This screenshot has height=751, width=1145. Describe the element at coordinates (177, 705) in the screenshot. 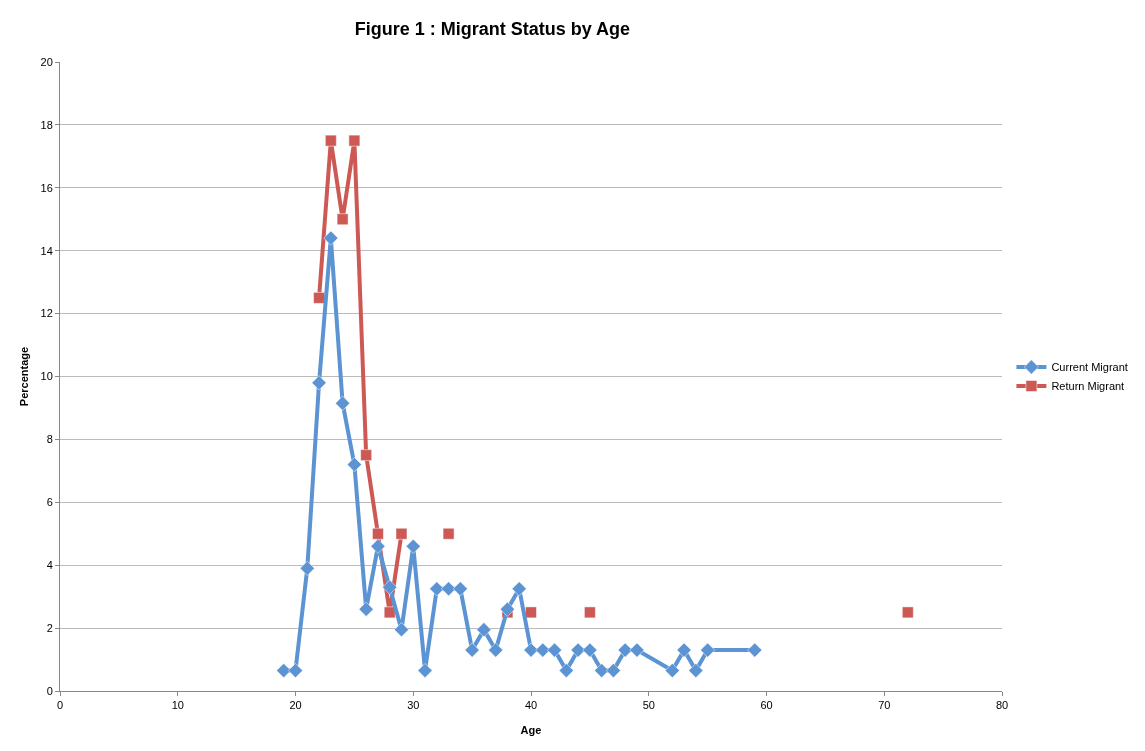

I see `x-tick-label: 10` at that location.